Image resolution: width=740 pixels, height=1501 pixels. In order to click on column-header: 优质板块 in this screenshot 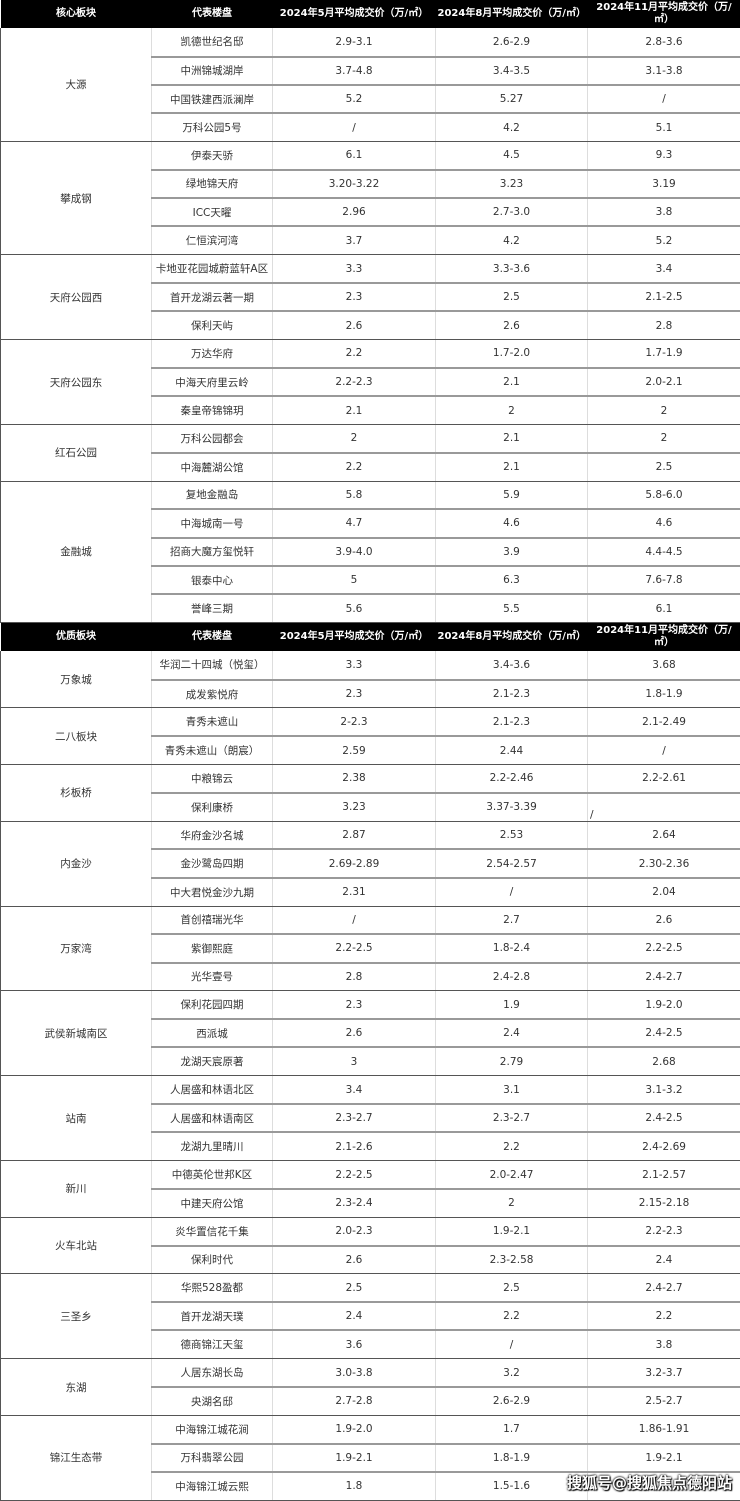, I will do `click(76, 637)`.